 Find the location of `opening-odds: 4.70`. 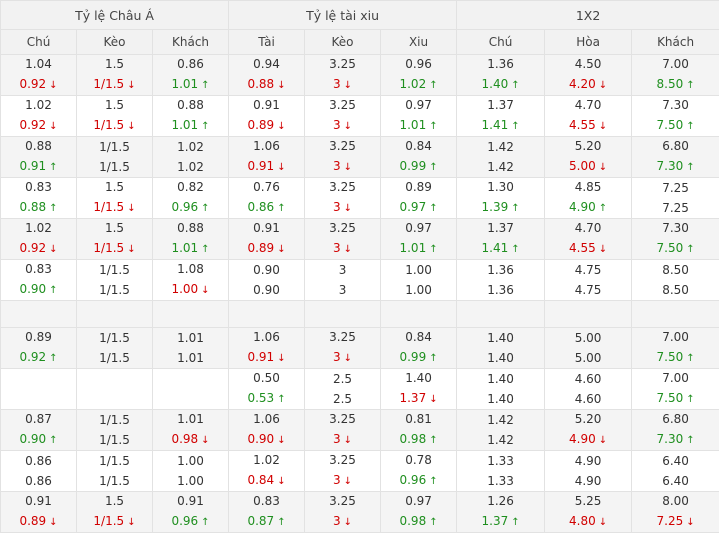

opening-odds: 4.70 is located at coordinates (588, 228).